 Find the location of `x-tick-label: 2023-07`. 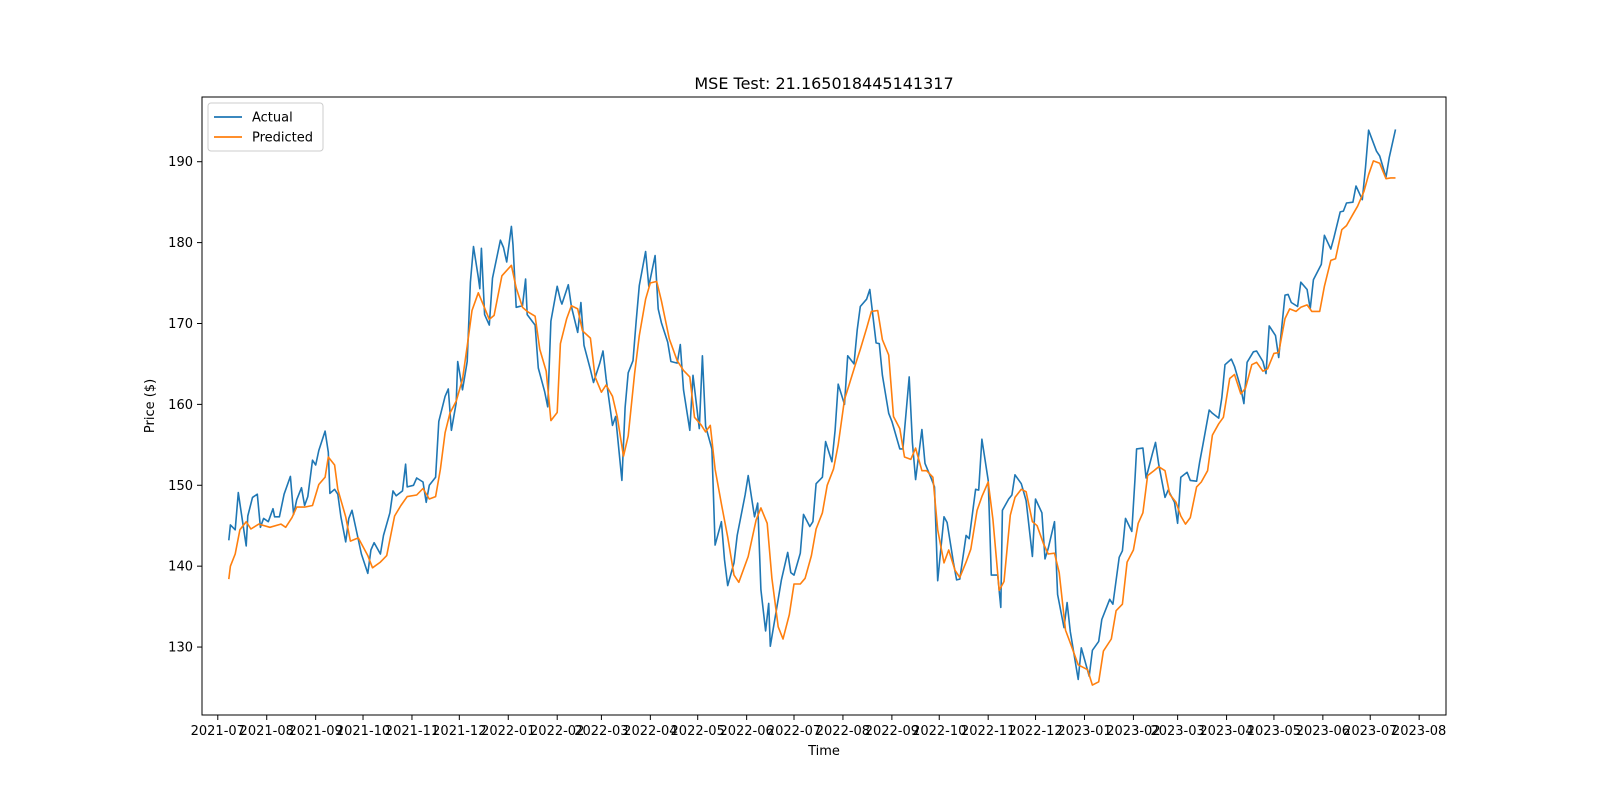

x-tick-label: 2023-07 is located at coordinates (1370, 731).